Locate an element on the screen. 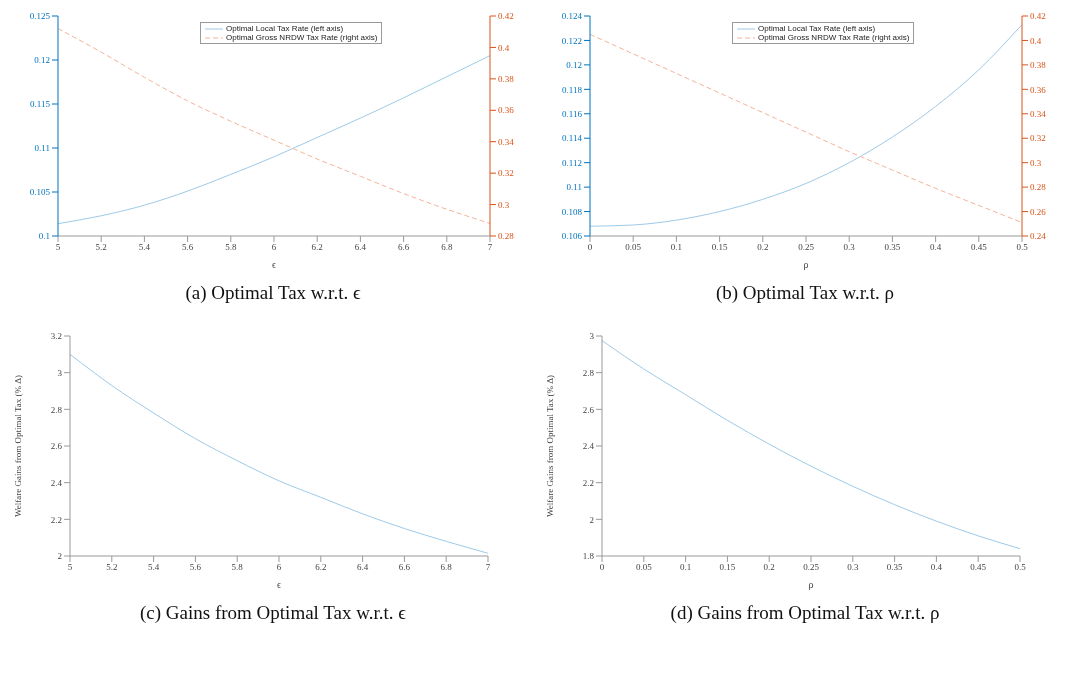 The width and height of the screenshot is (1078, 677). y-tick-label: 0.106 is located at coordinates (572, 236).